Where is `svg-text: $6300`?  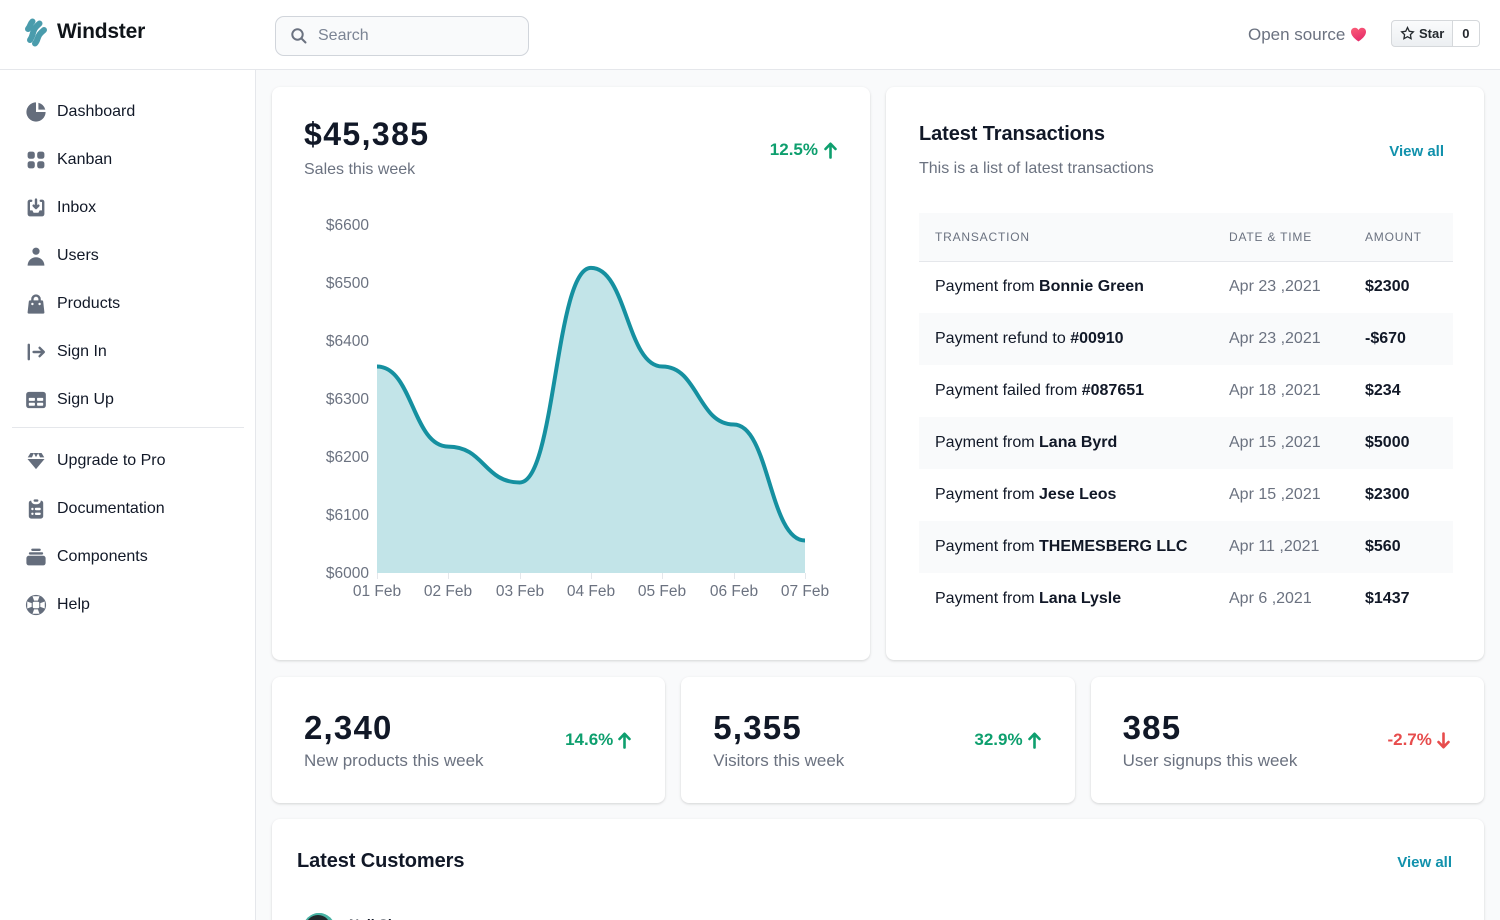 svg-text: $6300 is located at coordinates (347, 399).